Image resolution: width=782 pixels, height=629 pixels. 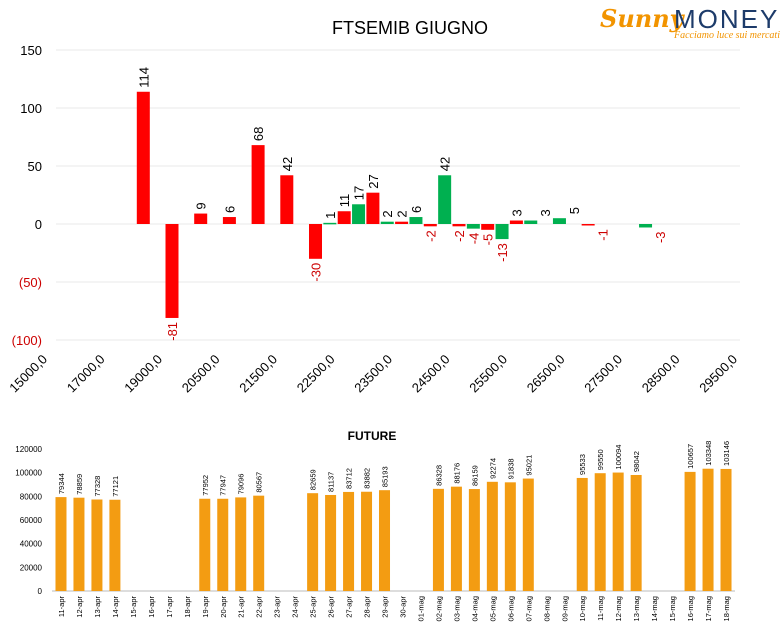 What do you see at coordinates (373, 181) in the screenshot?
I see `bar-value-label: 27` at bounding box center [373, 181].